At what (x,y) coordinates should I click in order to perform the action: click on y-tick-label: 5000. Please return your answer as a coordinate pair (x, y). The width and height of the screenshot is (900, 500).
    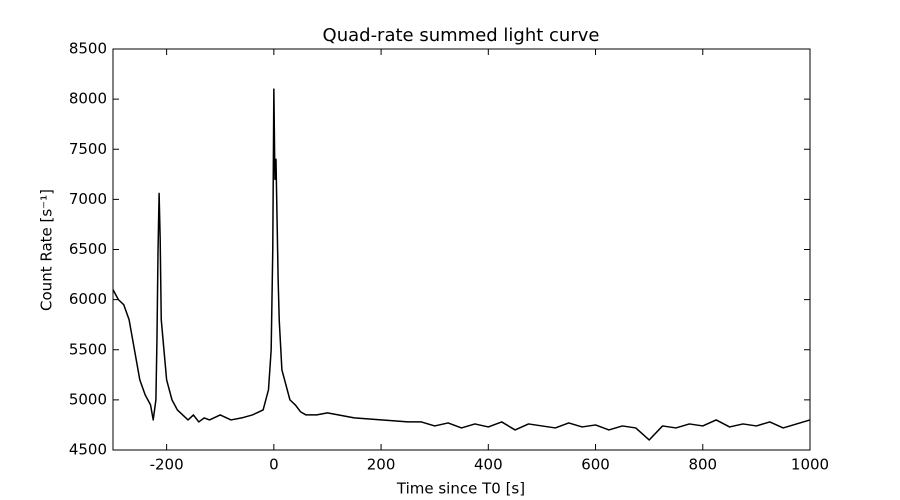
    Looking at the image, I should click on (88, 399).